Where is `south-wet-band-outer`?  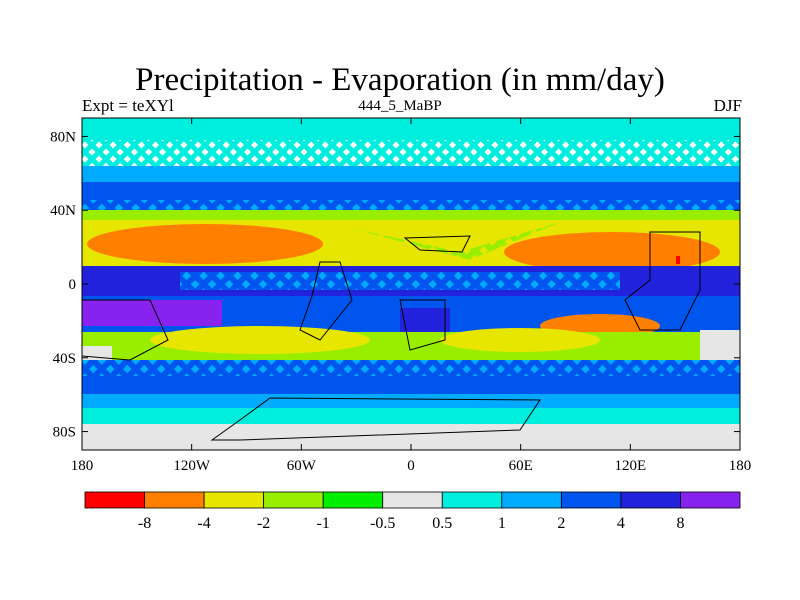 south-wet-band-outer is located at coordinates (411, 401).